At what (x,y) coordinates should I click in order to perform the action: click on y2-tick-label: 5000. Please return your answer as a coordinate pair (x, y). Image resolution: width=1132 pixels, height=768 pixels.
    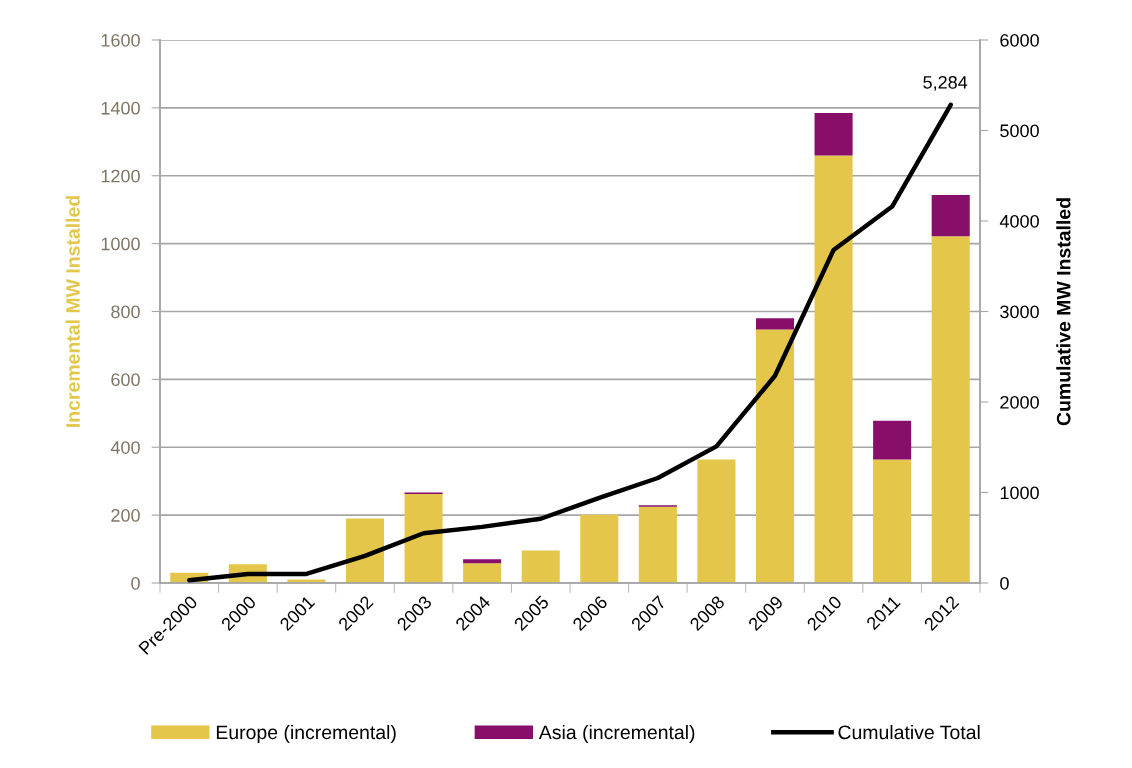
    Looking at the image, I should click on (1019, 131).